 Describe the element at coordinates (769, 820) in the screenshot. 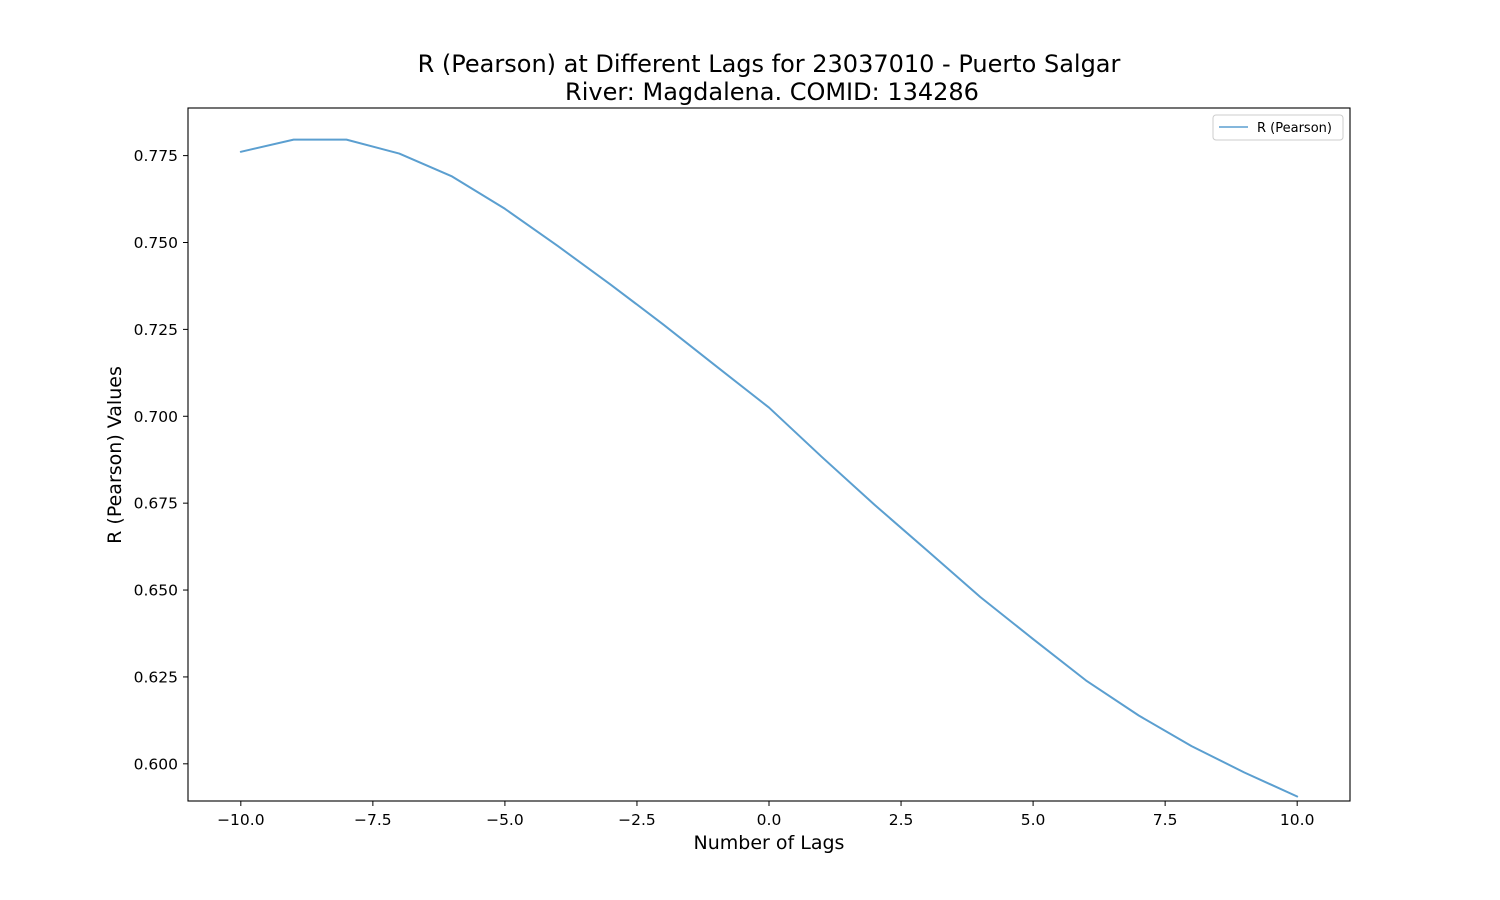

I see `x-tick-label: 0.0` at that location.